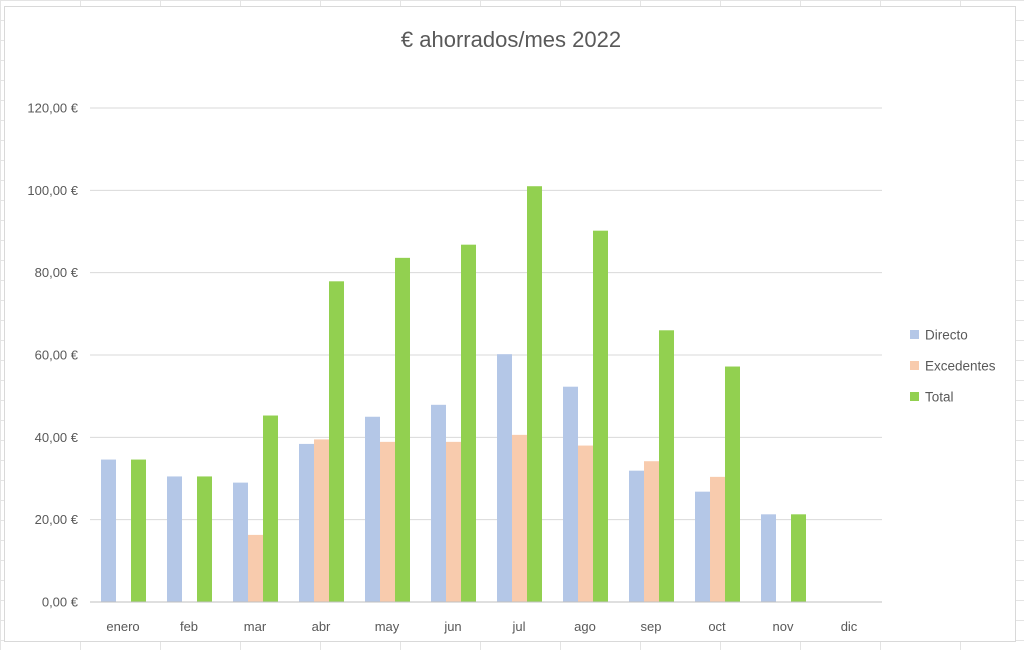 The height and width of the screenshot is (650, 1024). I want to click on bar-excedentes-oct, so click(717, 539).